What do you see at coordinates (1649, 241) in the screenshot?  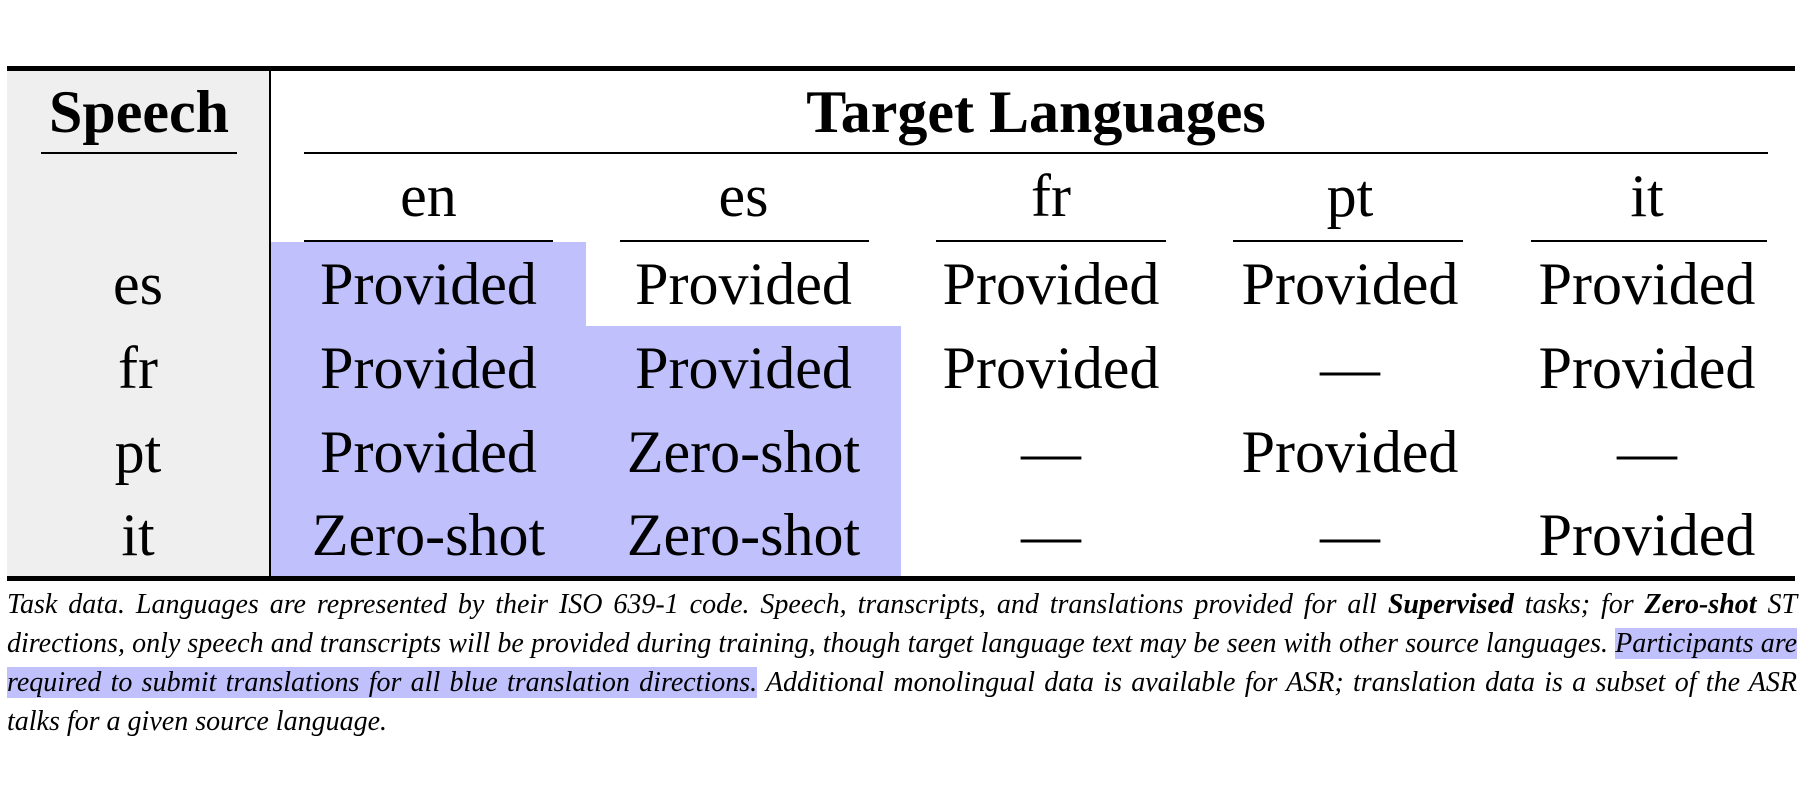 I see `column-underline-it` at bounding box center [1649, 241].